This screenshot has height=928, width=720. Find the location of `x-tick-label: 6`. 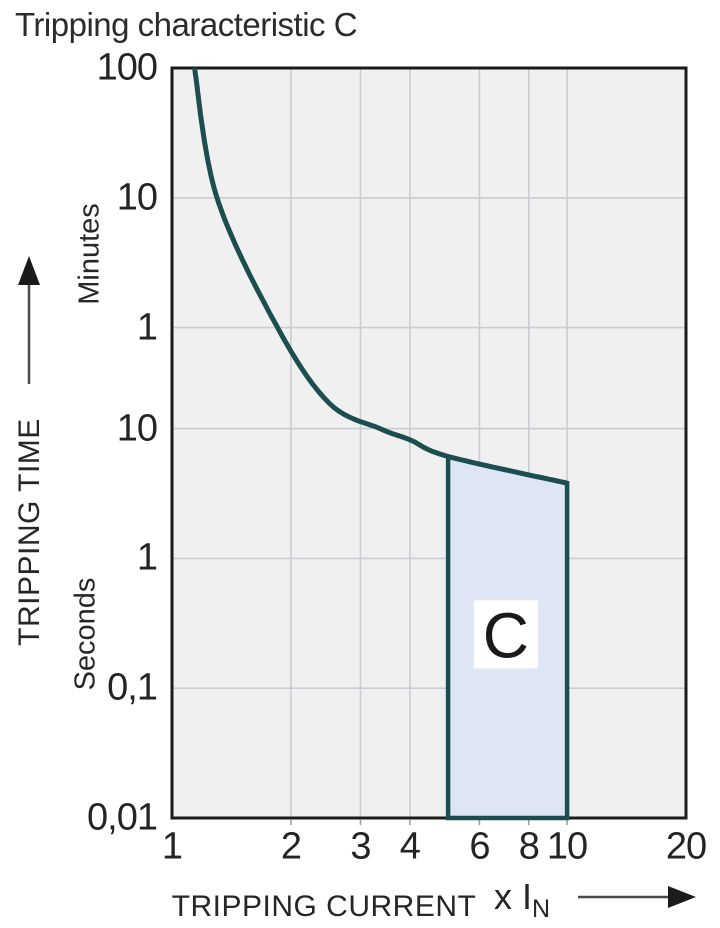

x-tick-label: 6 is located at coordinates (479, 846).